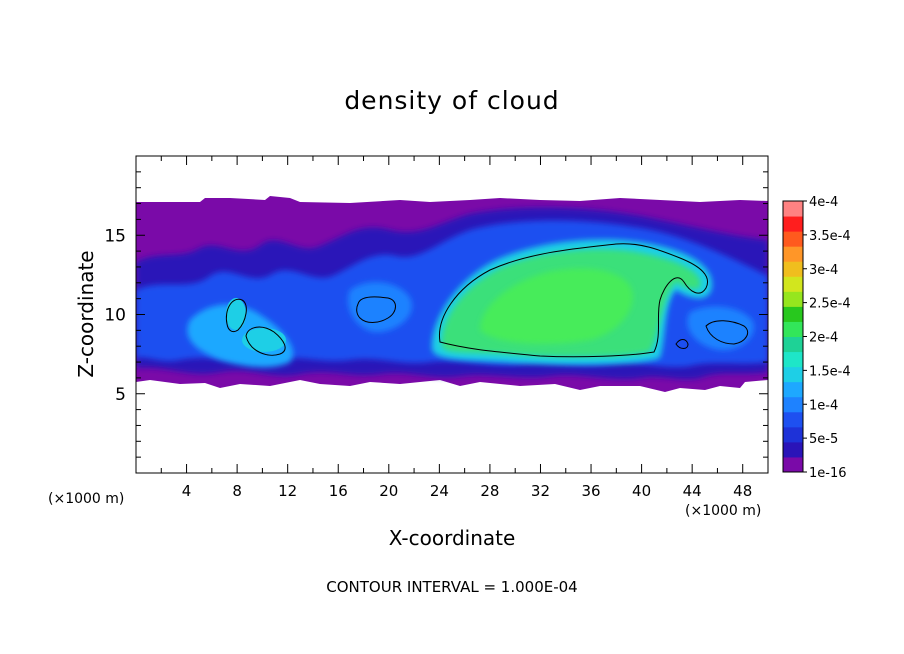  I want to click on colorbar, so click(794, 336).